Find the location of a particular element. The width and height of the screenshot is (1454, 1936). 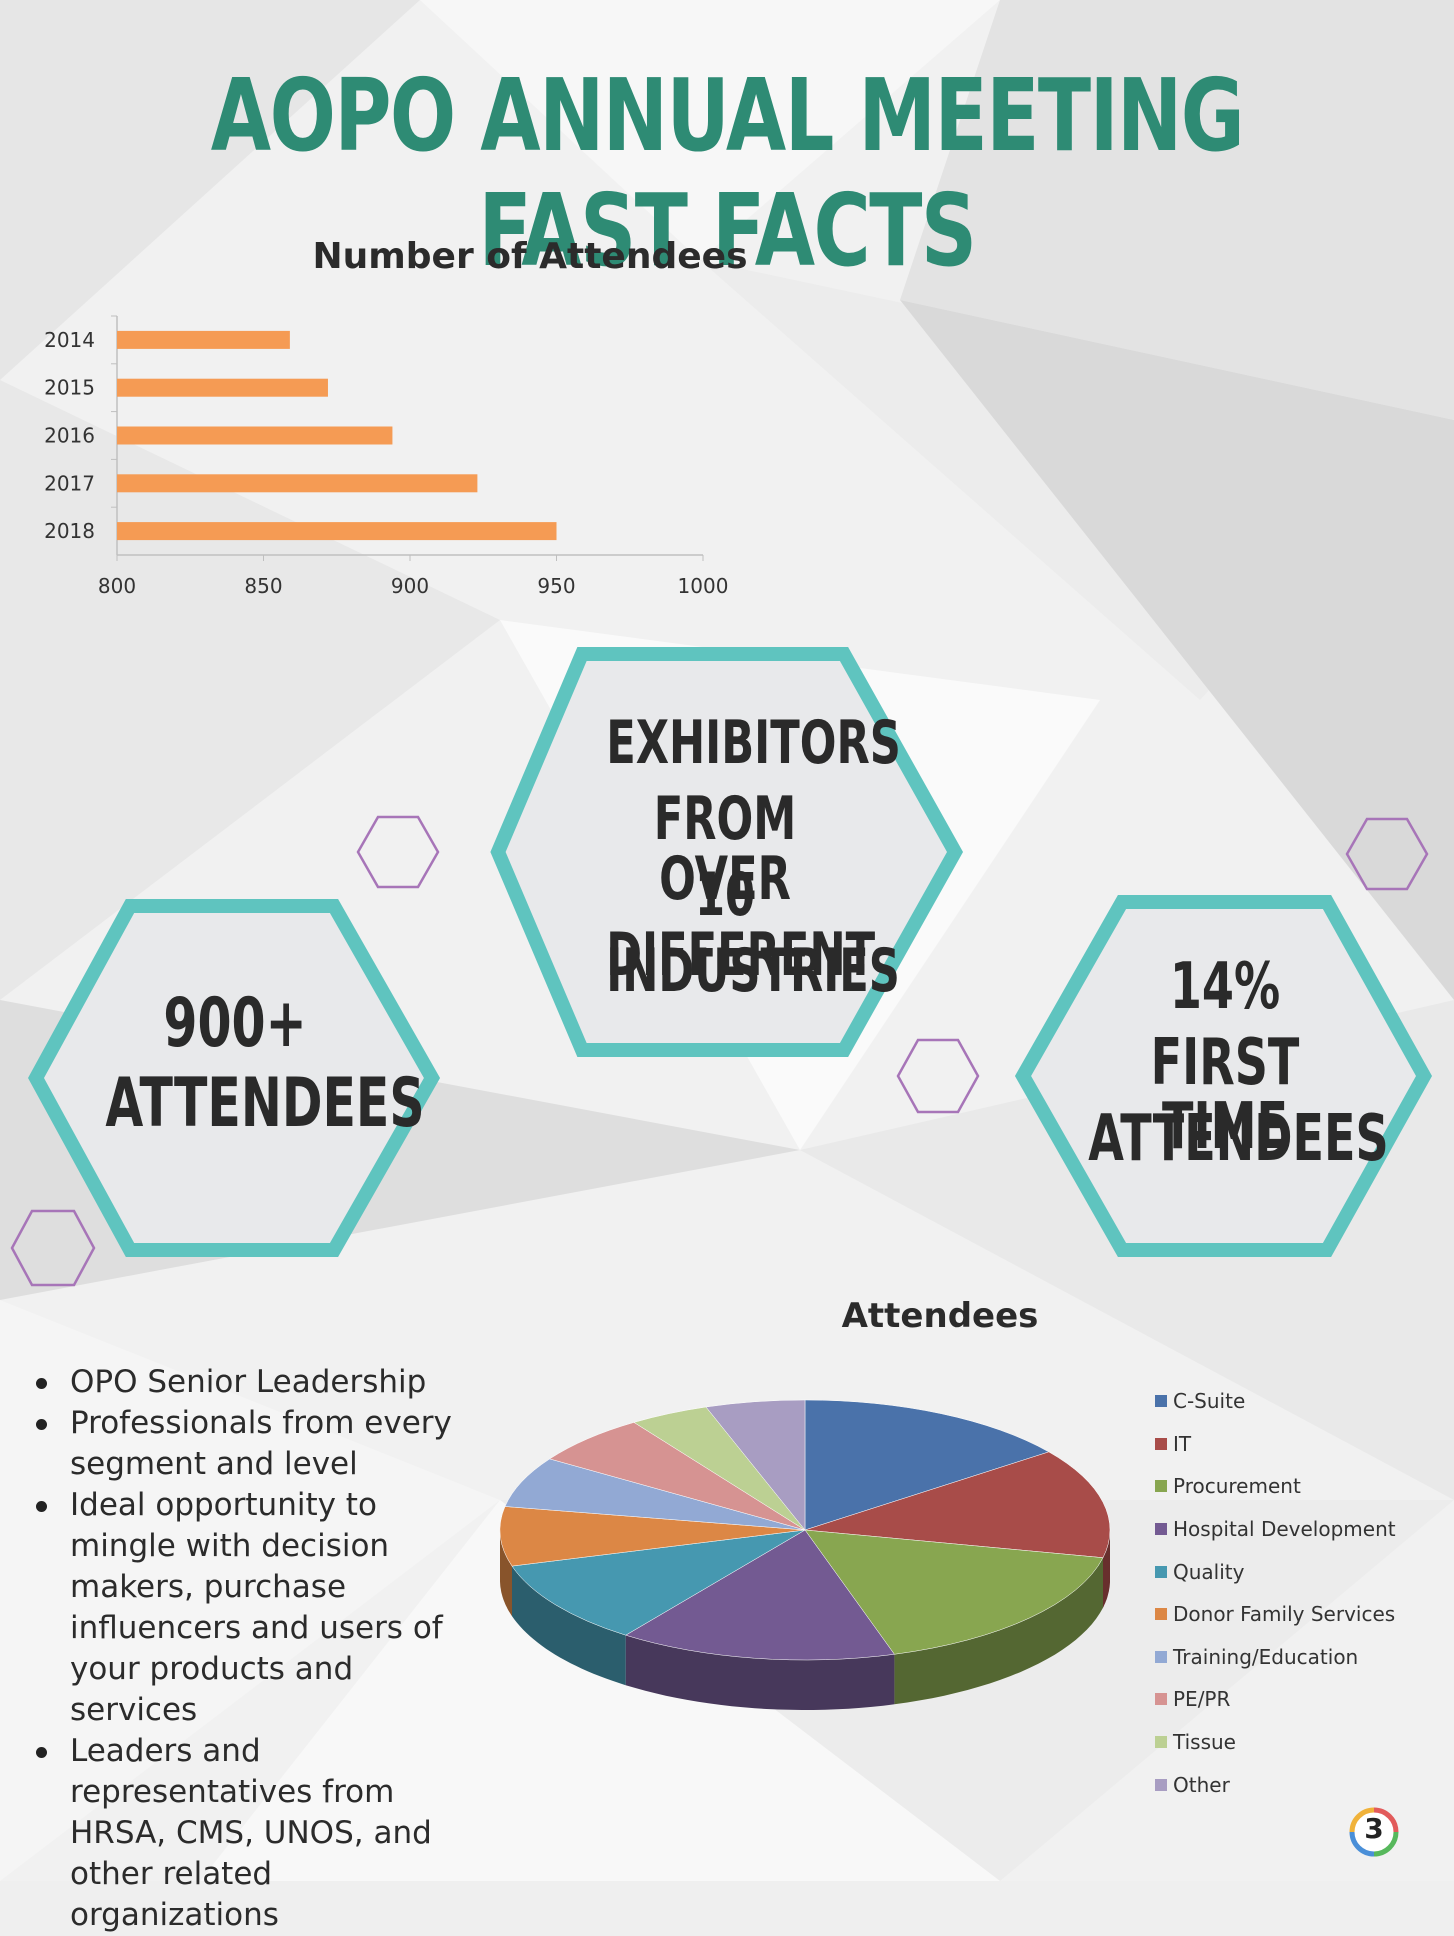

pie-side-quality is located at coordinates (569, 1626).